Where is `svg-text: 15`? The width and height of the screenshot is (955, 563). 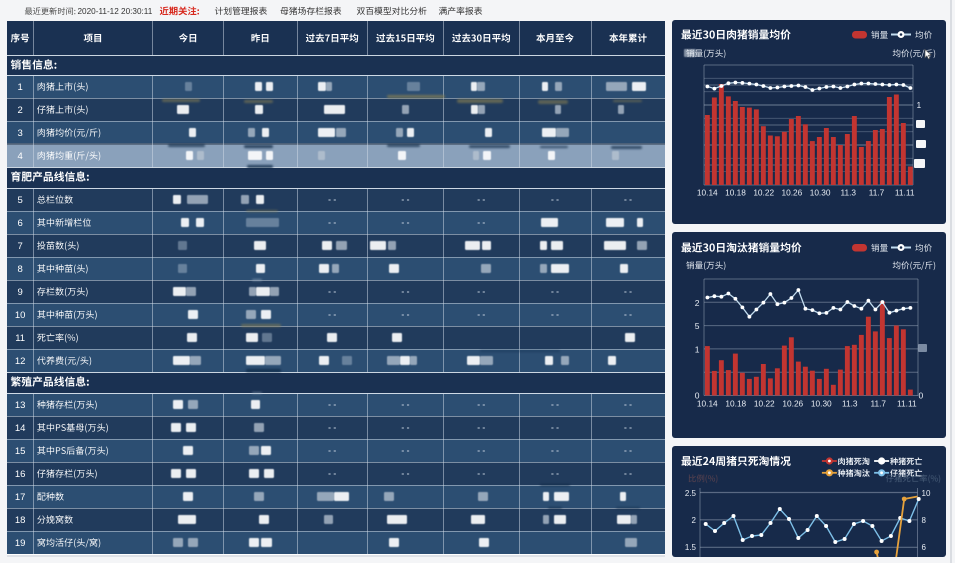
svg-text: 15 is located at coordinates (20, 451).